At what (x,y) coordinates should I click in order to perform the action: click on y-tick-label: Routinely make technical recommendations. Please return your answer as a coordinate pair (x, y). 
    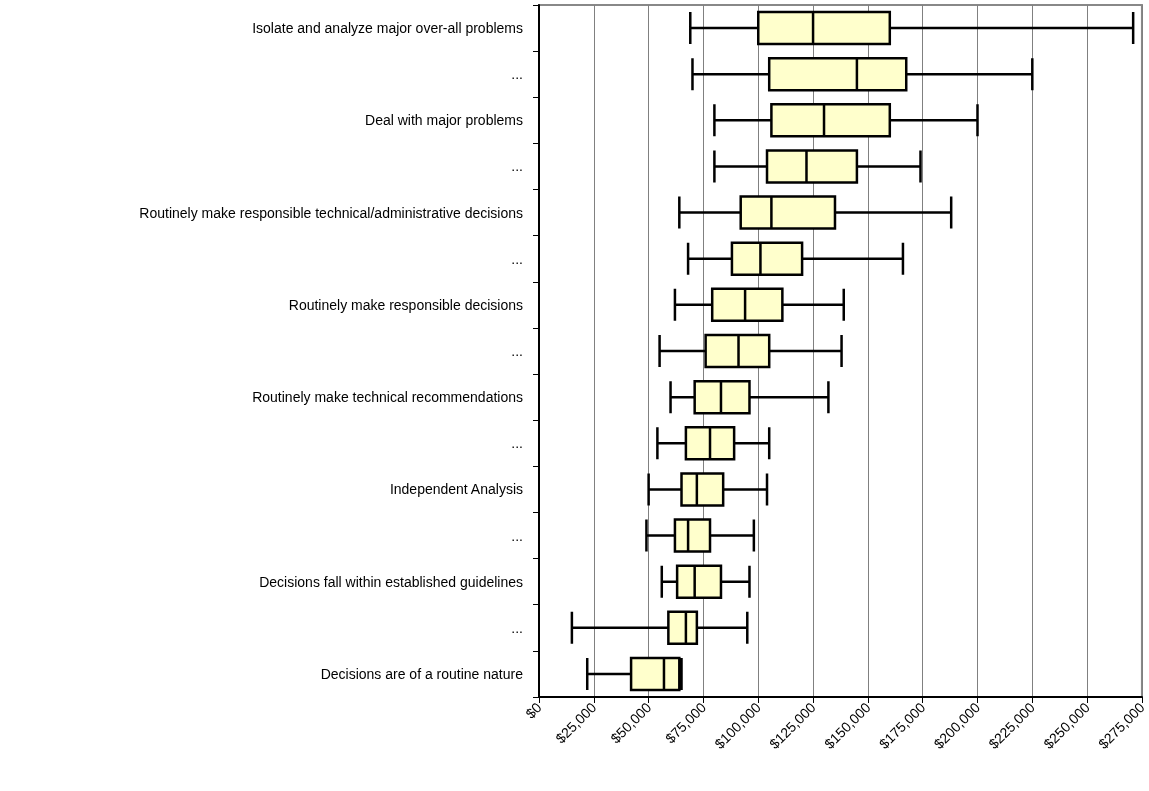
    Looking at the image, I should click on (387, 397).